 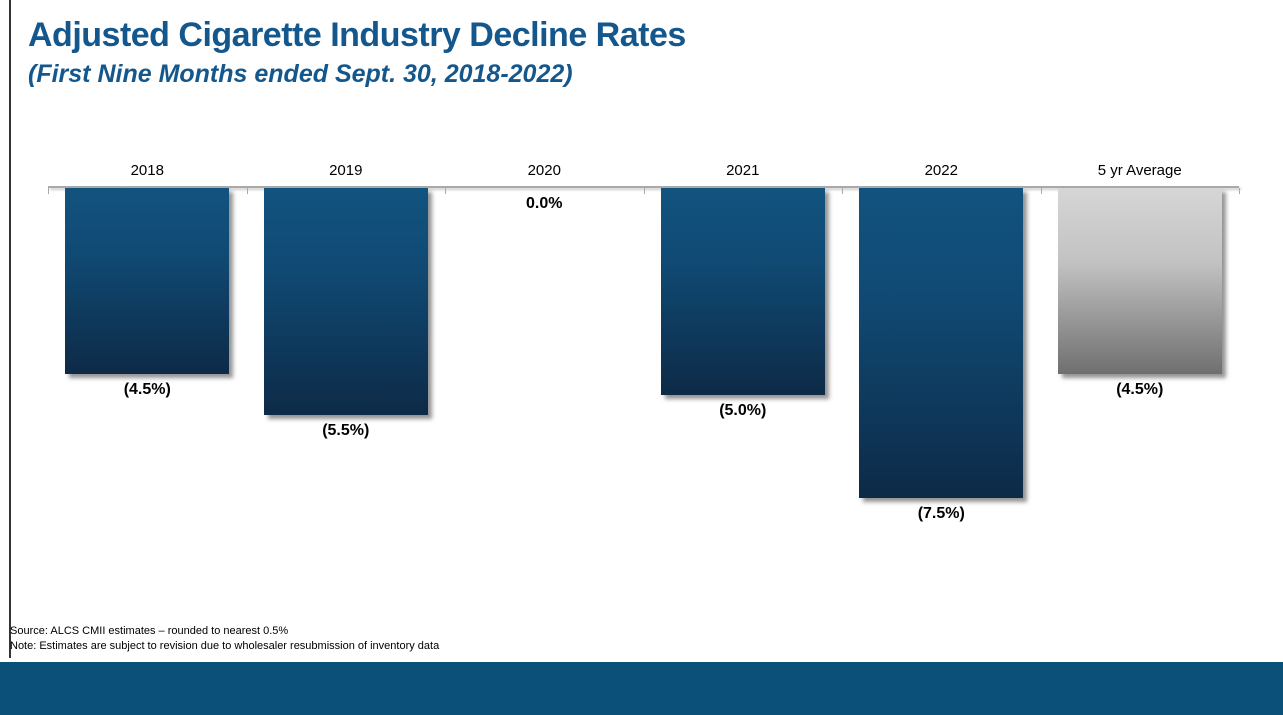 What do you see at coordinates (743, 410) in the screenshot?
I see `value-label-2021: (5.0%)` at bounding box center [743, 410].